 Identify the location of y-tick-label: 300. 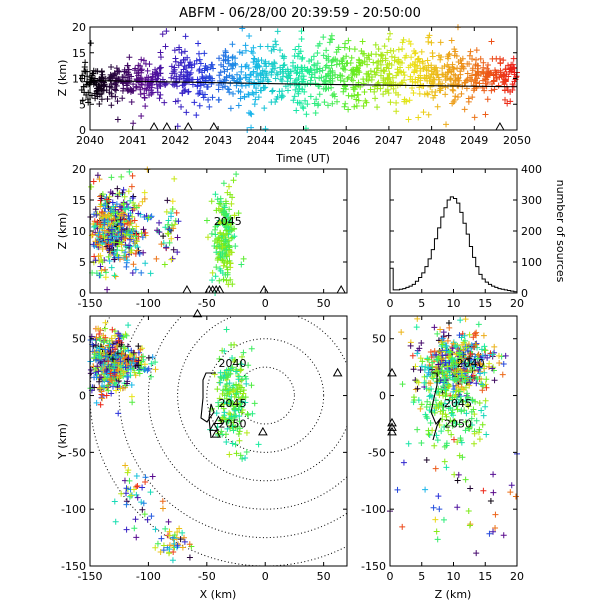
(531, 200).